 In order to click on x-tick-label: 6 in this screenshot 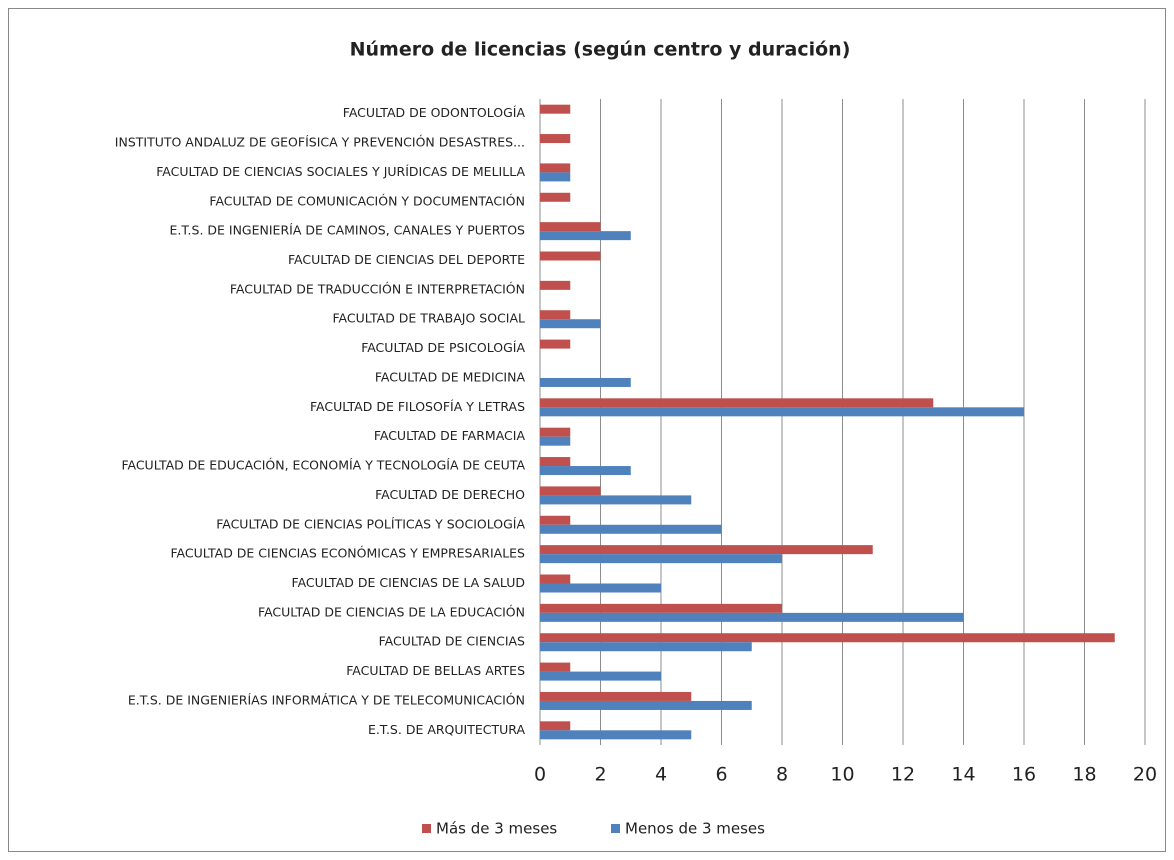, I will do `click(721, 775)`.